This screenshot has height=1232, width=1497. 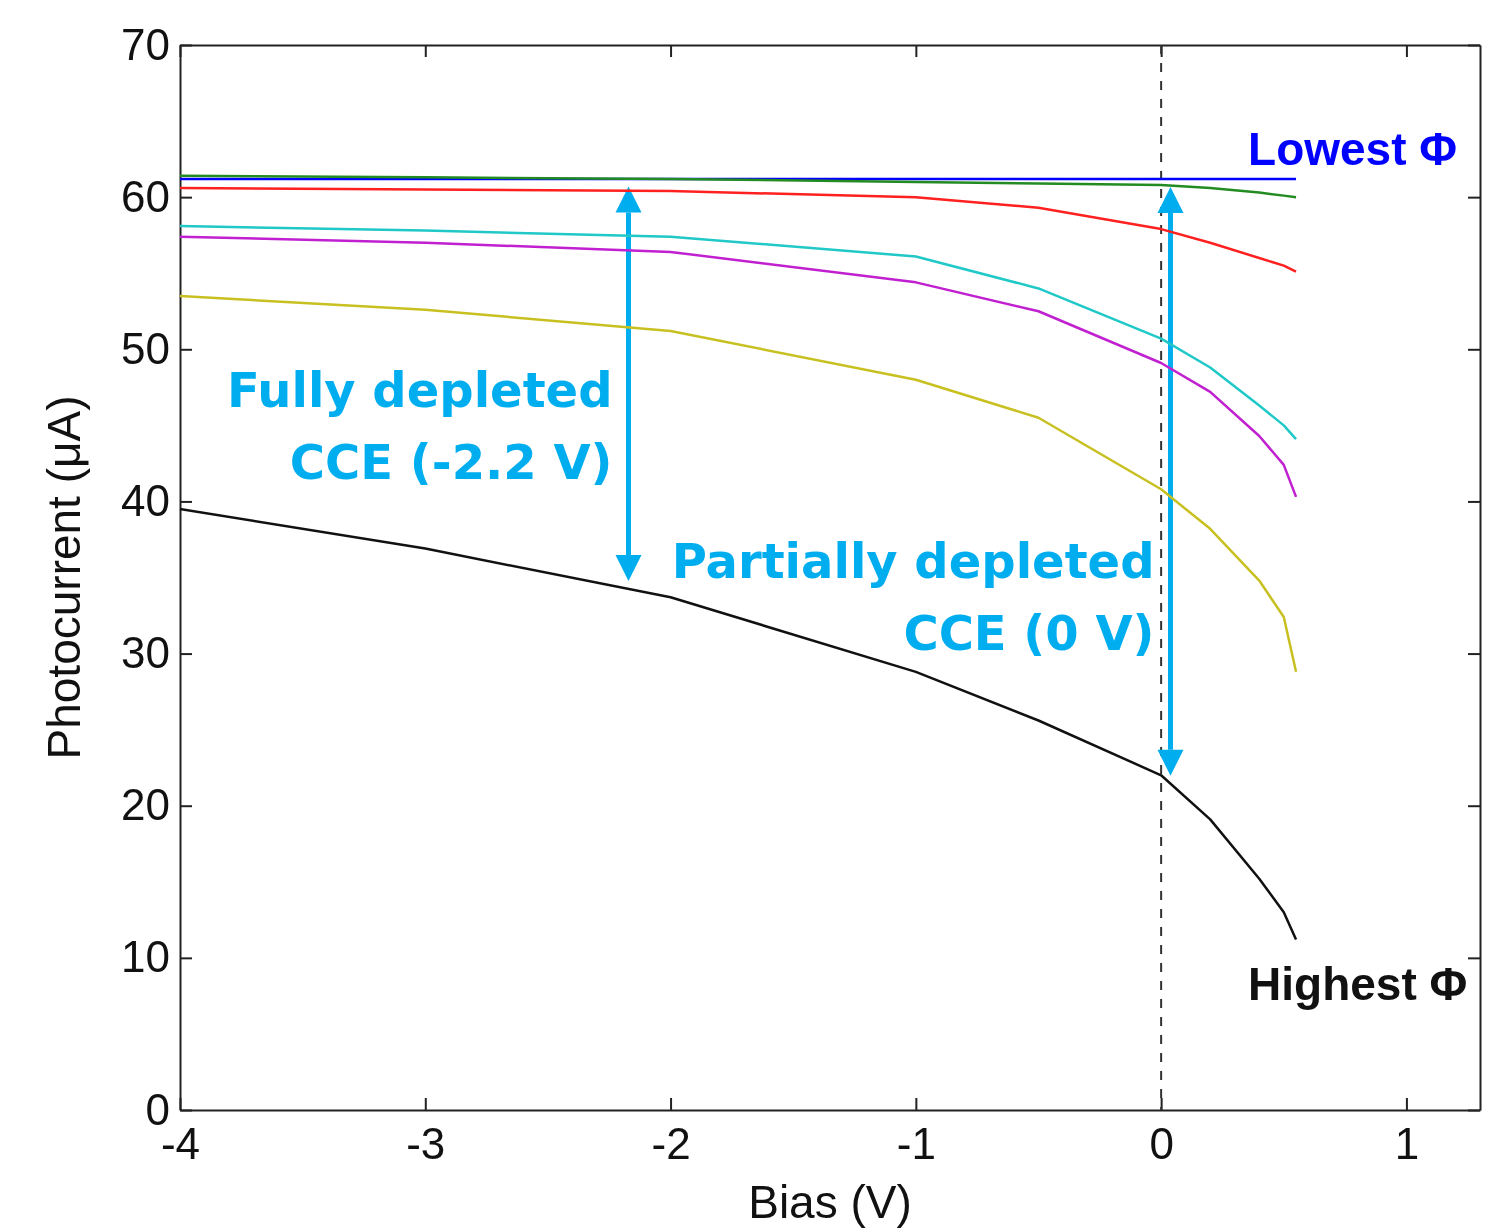 I want to click on annotation: Fully depleted CCE (-2.2 V), so click(x=419, y=426).